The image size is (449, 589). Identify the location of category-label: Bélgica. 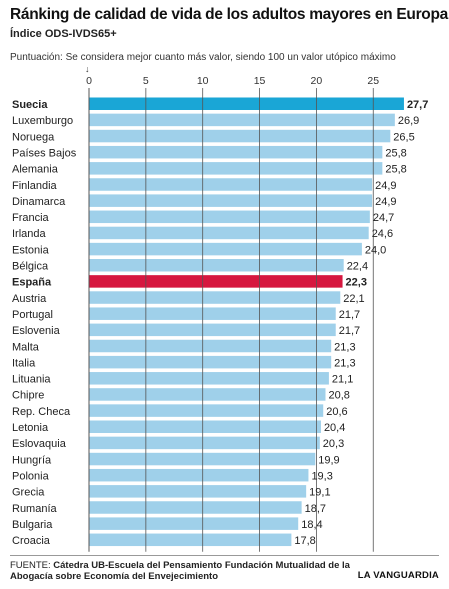
(30, 267).